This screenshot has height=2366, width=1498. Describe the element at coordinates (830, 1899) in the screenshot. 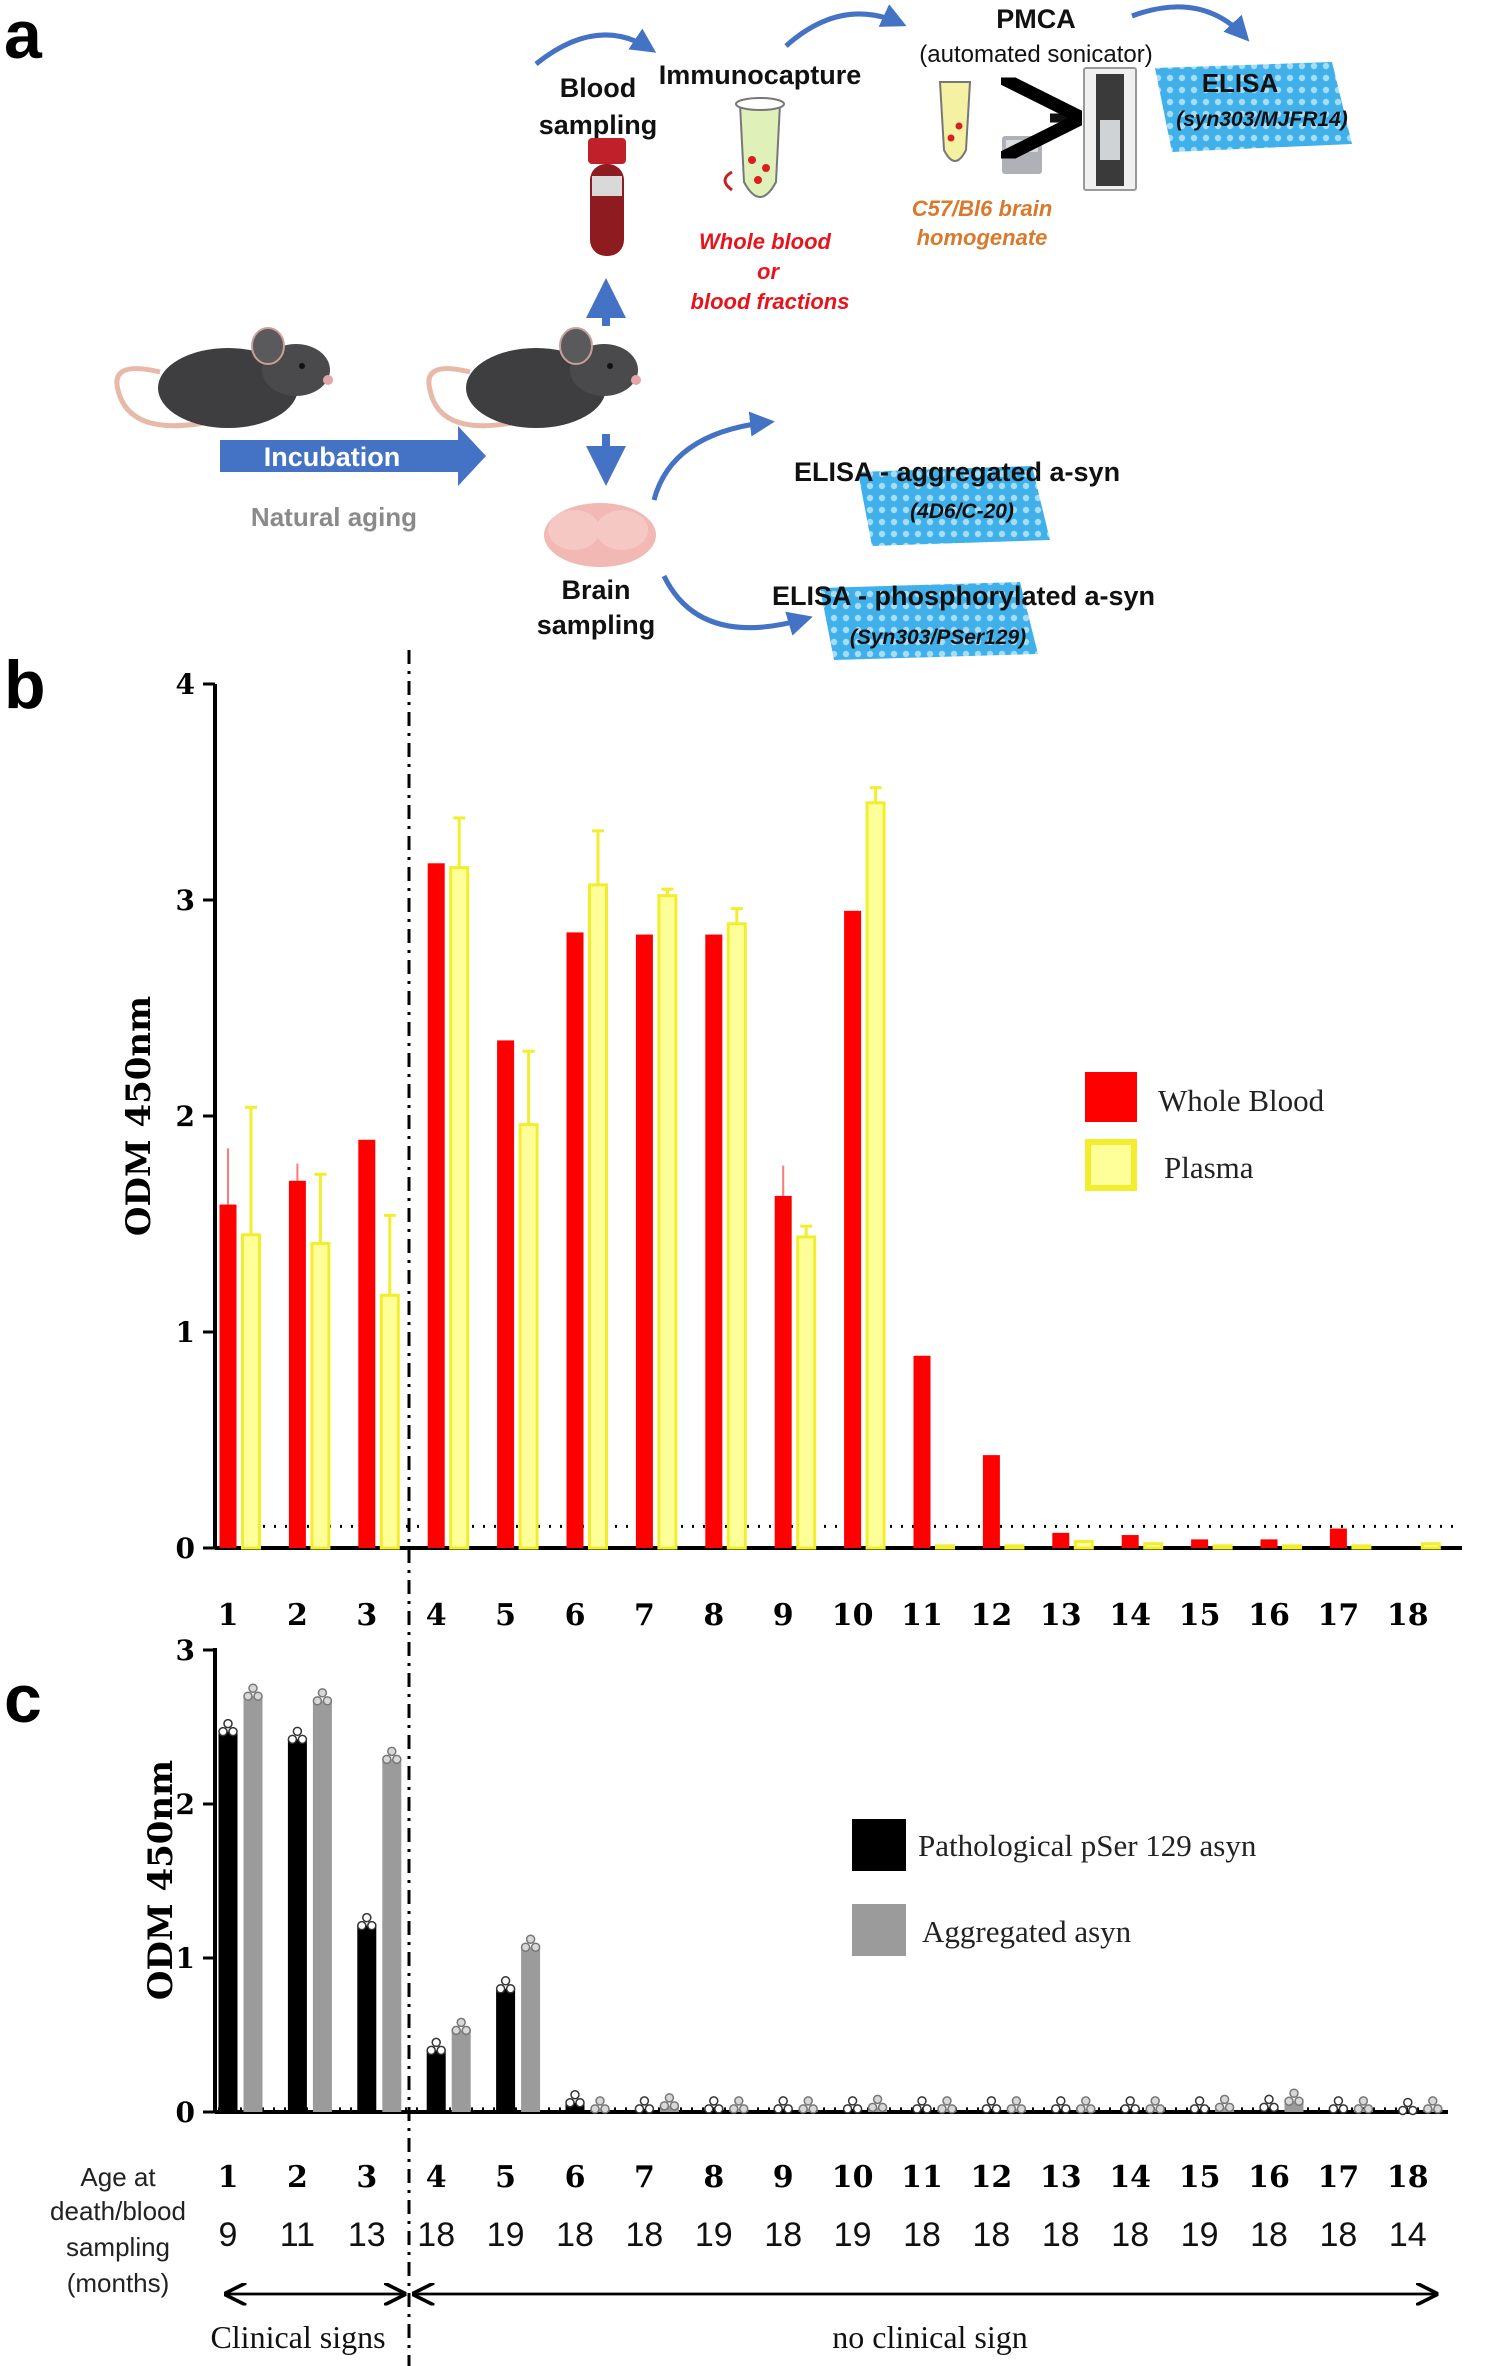

I see `bars-c` at that location.